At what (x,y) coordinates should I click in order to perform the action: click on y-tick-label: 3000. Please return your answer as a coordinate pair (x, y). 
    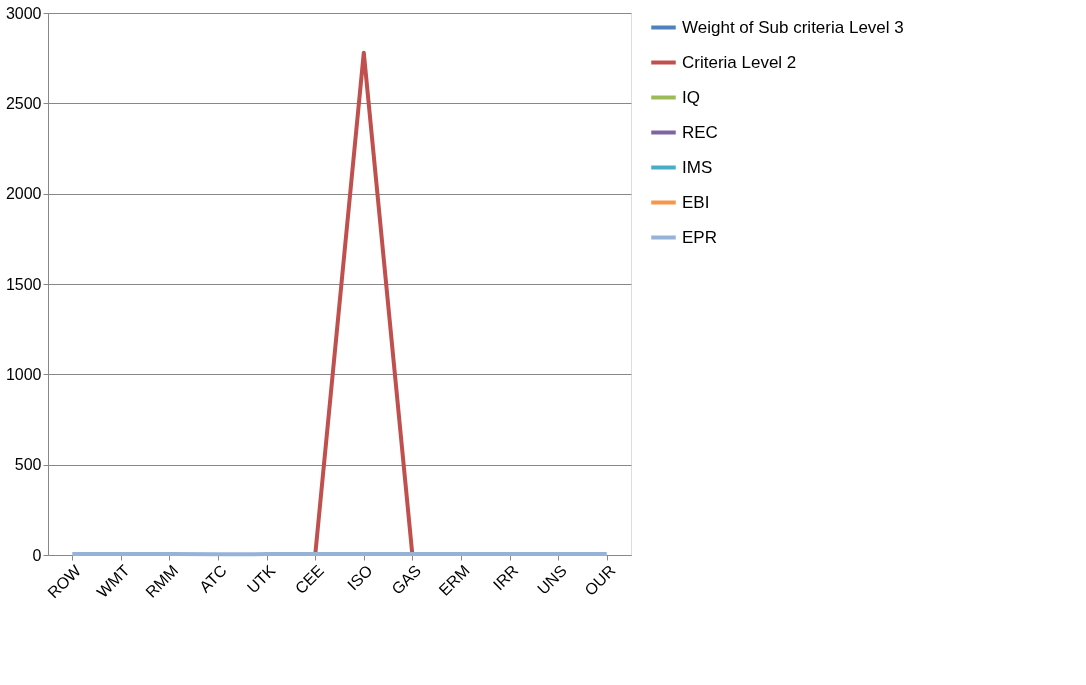
    Looking at the image, I should click on (23, 13).